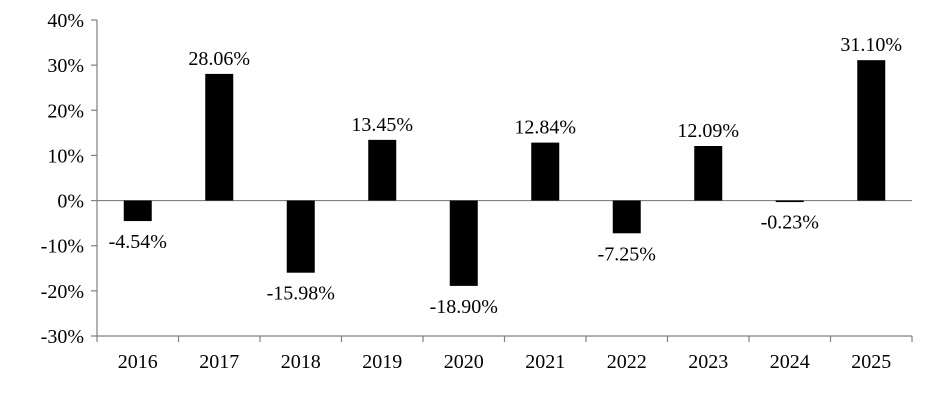 Image resolution: width=932 pixels, height=400 pixels. What do you see at coordinates (65, 21) in the screenshot?
I see `y-tick-label: 40%` at bounding box center [65, 21].